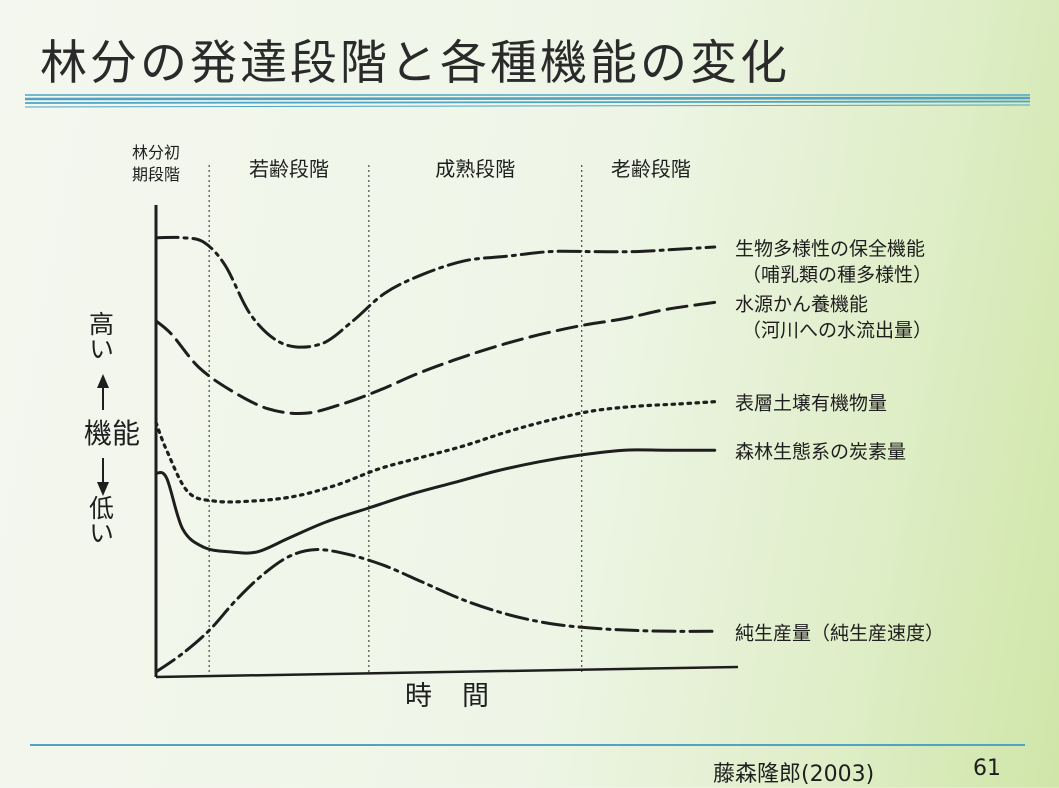 This screenshot has width=1059, height=788. What do you see at coordinates (103, 489) in the screenshot?
I see `y-down-arrowhead-icon` at bounding box center [103, 489].